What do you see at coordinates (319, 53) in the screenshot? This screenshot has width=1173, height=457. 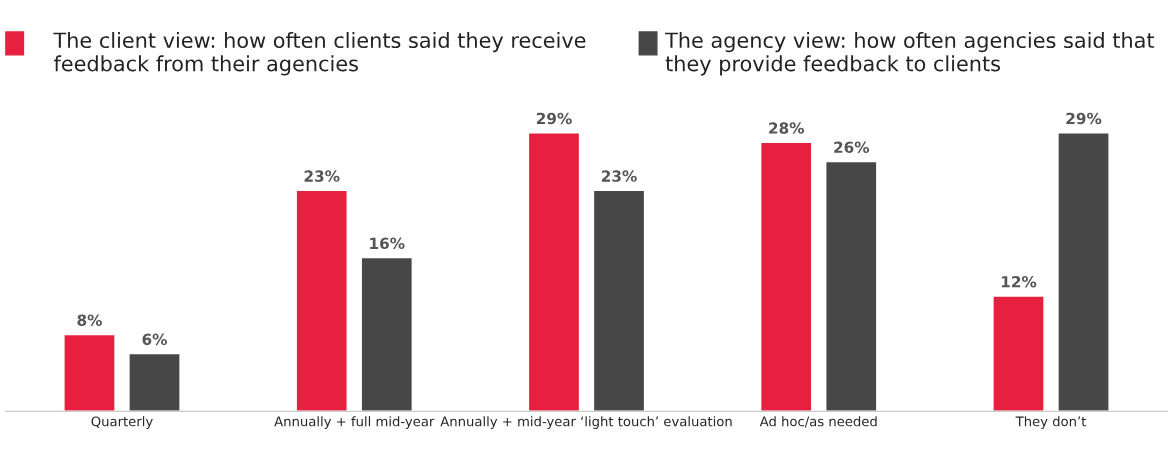 I see `legend-label: The client view: how often clients said they receive feedback from their agencies` at bounding box center [319, 53].